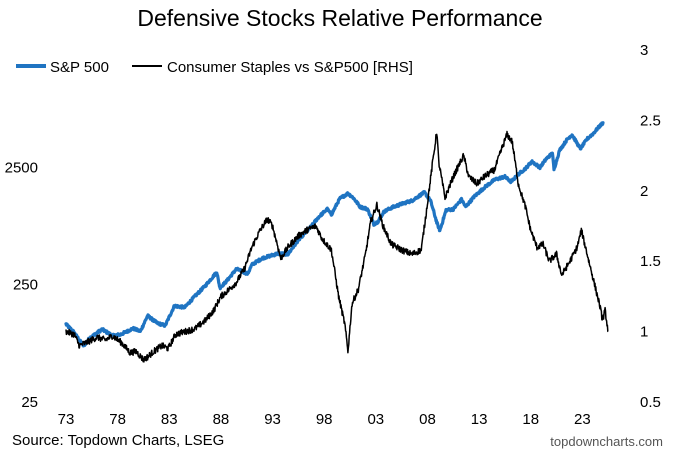 The image size is (680, 452). I want to click on legend-label-staples: Consumer Staples vs S&P500 [RHS], so click(290, 67).